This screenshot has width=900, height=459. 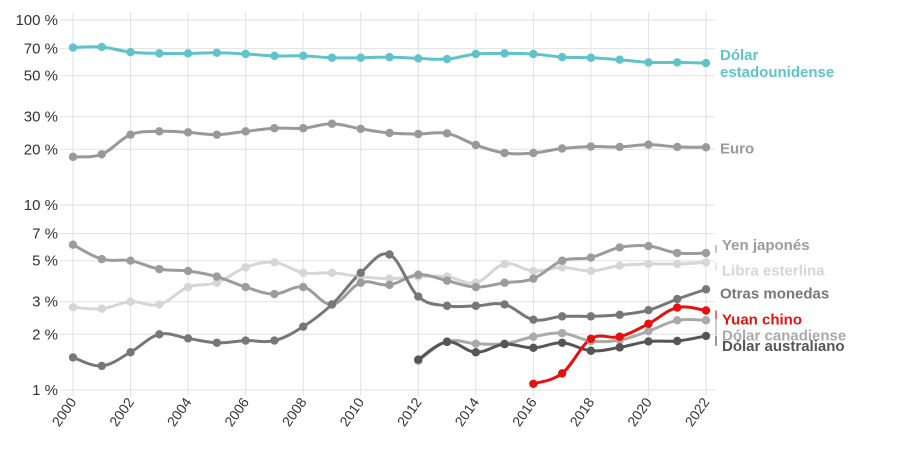 What do you see at coordinates (351, 411) in the screenshot?
I see `x-tick-label: 2010` at bounding box center [351, 411].